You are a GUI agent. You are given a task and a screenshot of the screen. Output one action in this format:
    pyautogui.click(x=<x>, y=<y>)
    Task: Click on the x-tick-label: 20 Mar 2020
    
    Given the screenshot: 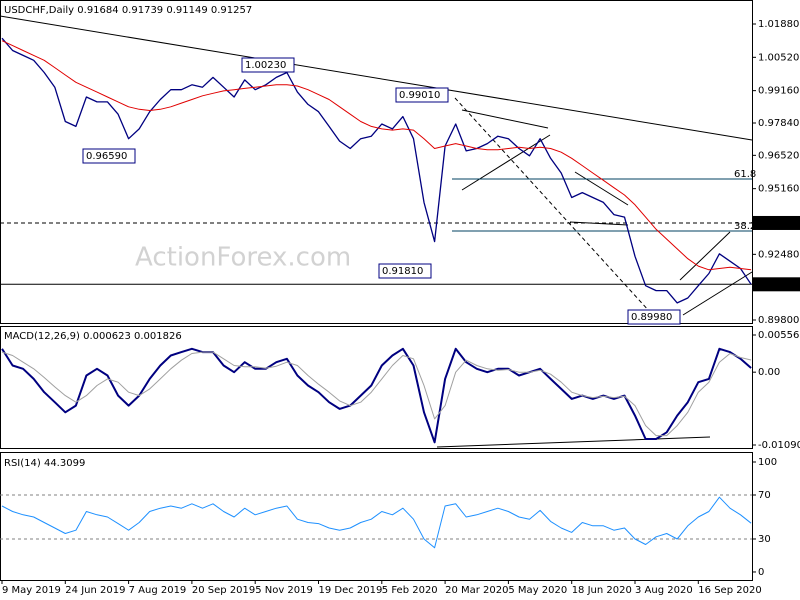 What is the action you would take?
    pyautogui.click(x=476, y=590)
    